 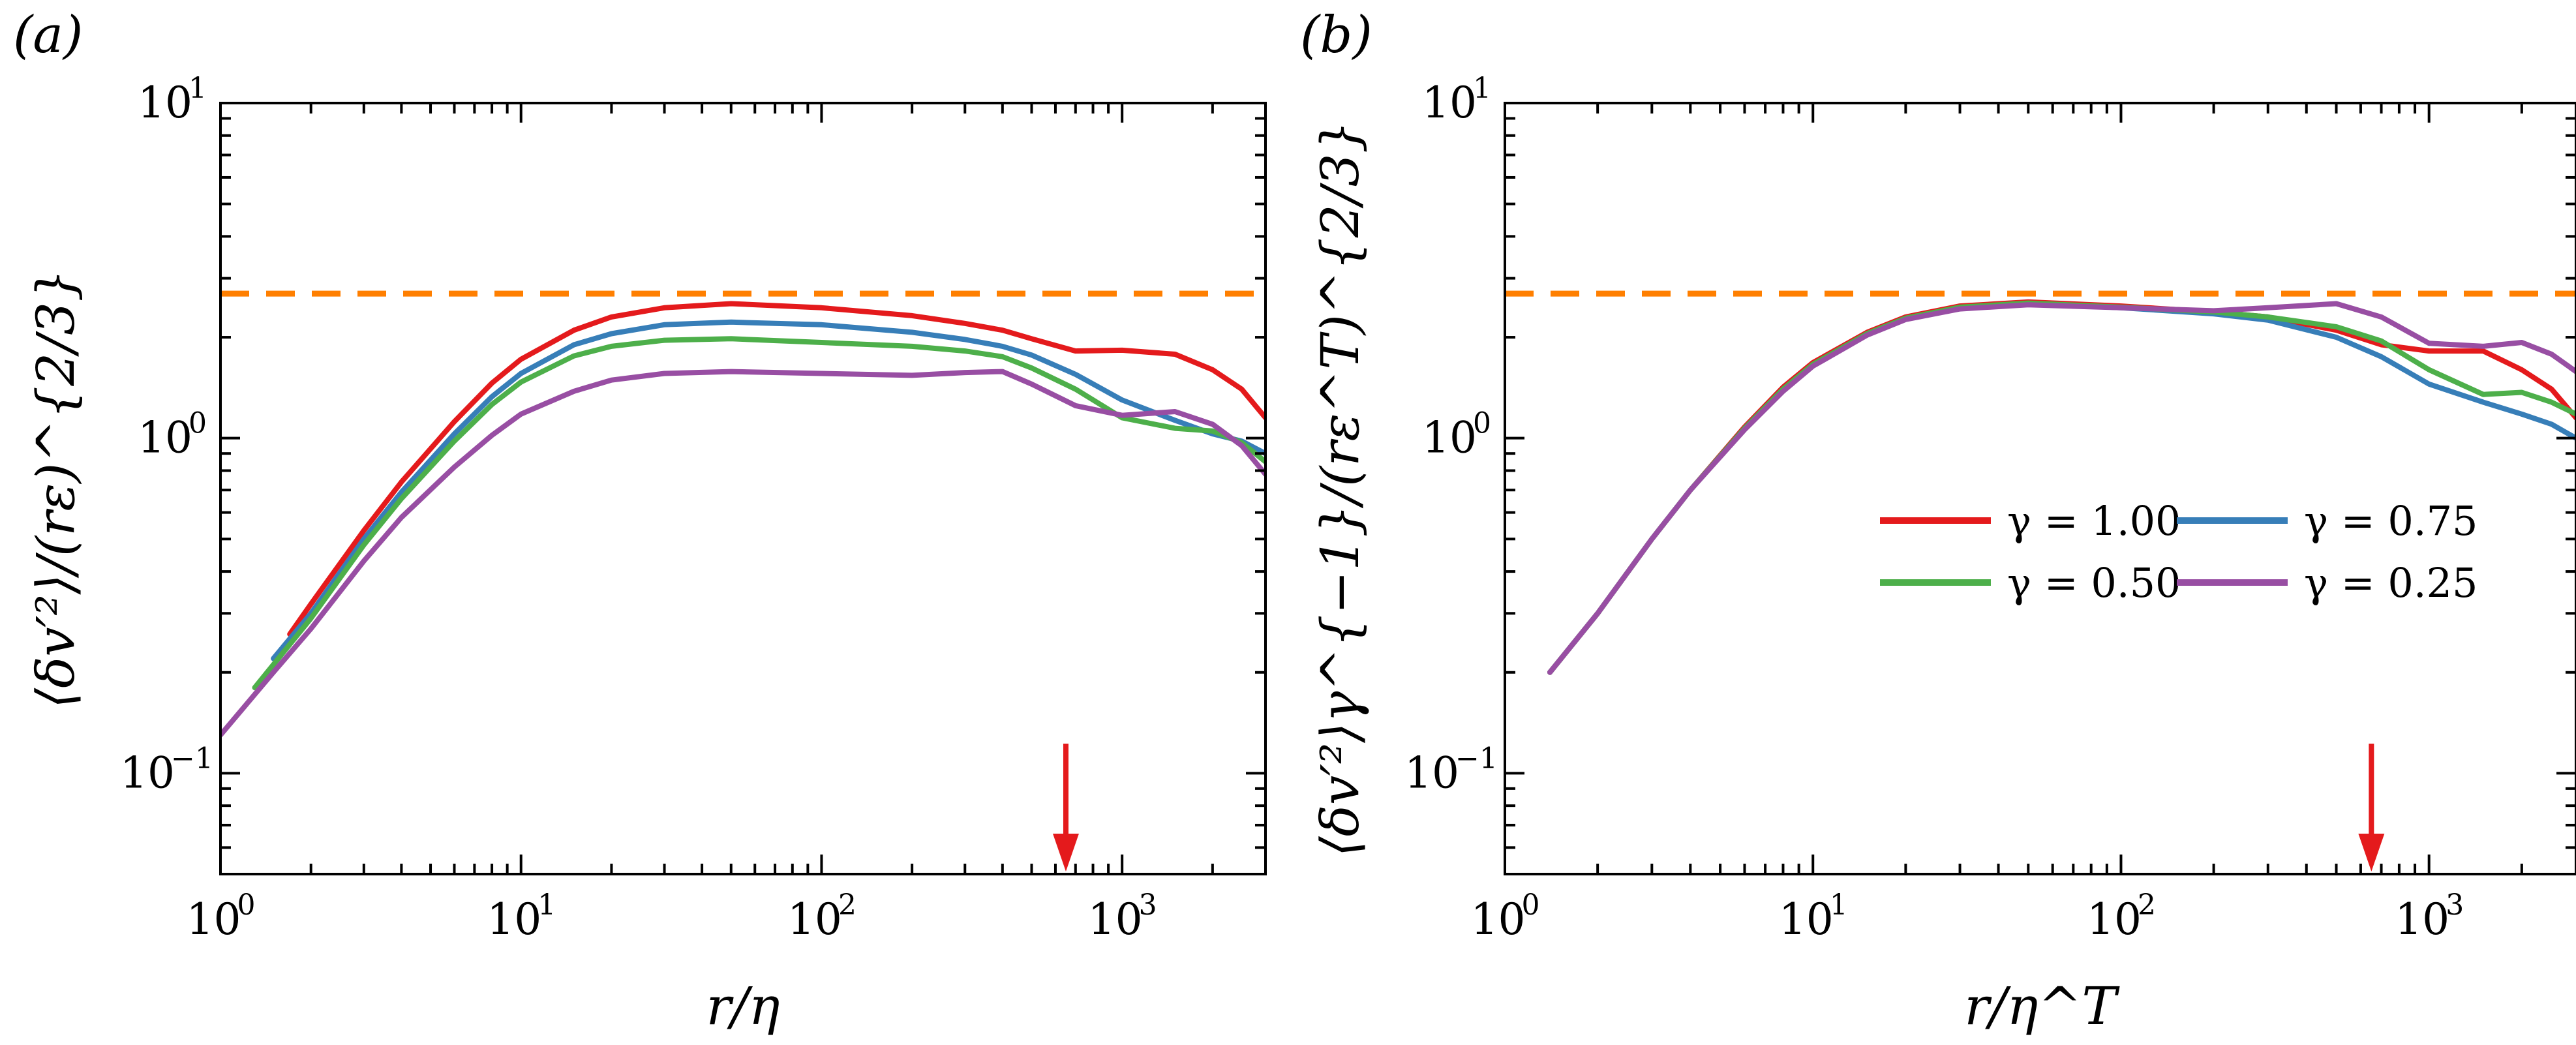 I want to click on panel-b-y-tick-label-exp: −1, so click(x=1476, y=758).